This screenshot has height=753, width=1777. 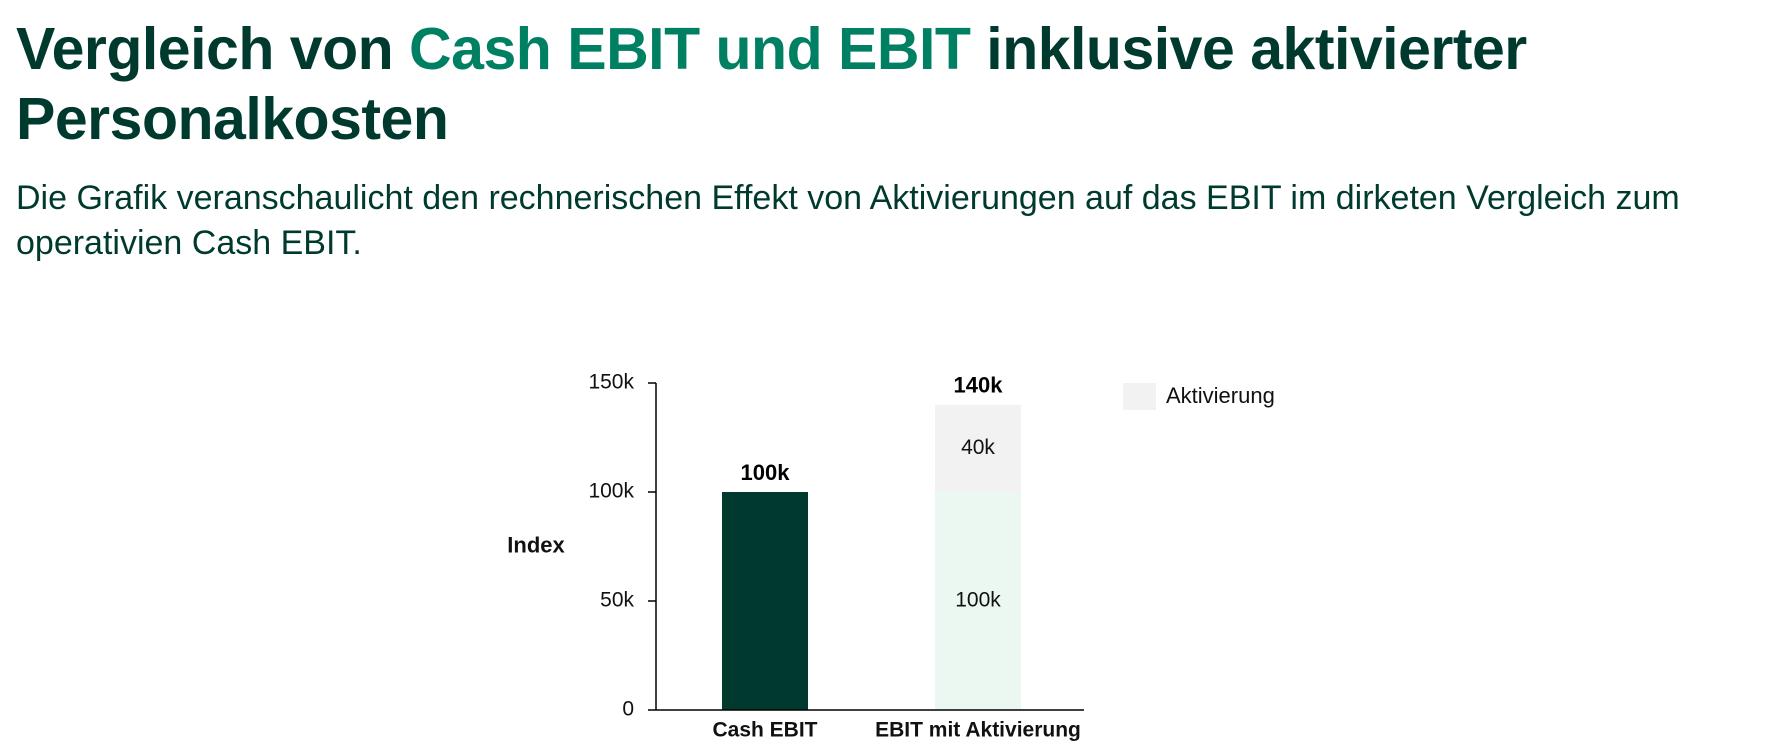 What do you see at coordinates (690, 49) in the screenshot?
I see `title-accent: Cash EBIT und EBIT` at bounding box center [690, 49].